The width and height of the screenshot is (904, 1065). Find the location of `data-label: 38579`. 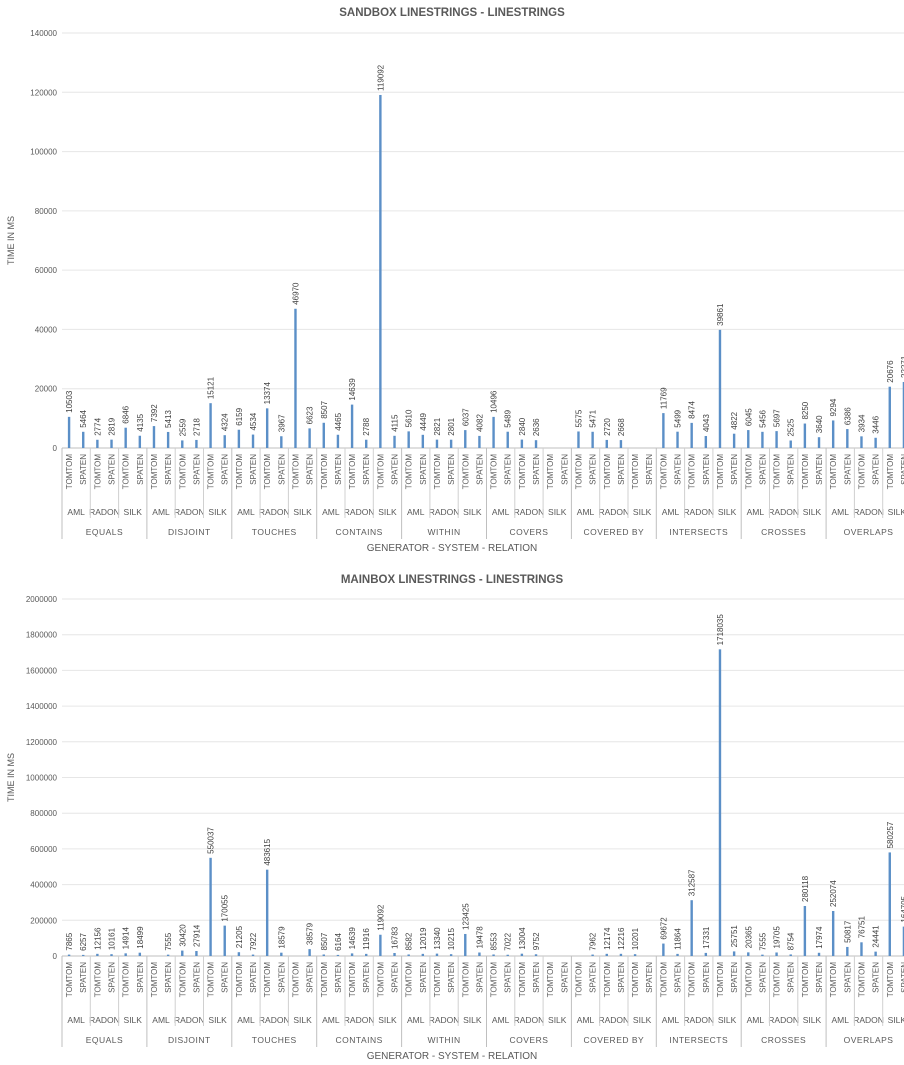

data-label: 38579 is located at coordinates (310, 933).